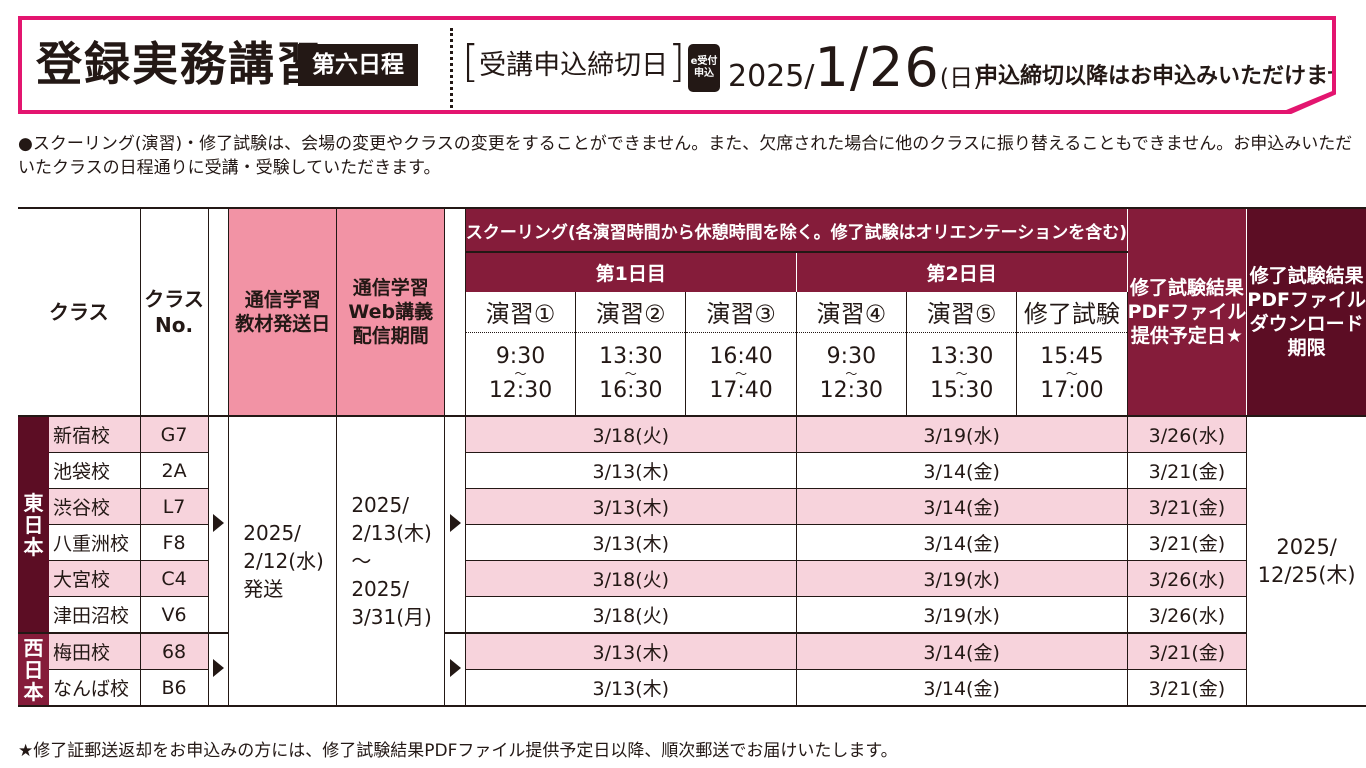 This screenshot has height=768, width=1366. What do you see at coordinates (283, 561) in the screenshot?
I see `material-shipping-date: 2025/2/12(水) 発送` at bounding box center [283, 561].